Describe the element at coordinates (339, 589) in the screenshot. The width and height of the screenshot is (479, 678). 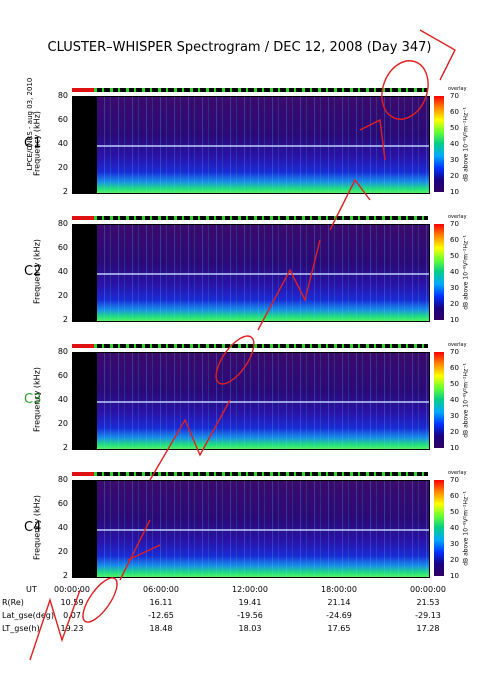
I see `x-tick-label: 18:00:00` at that location.